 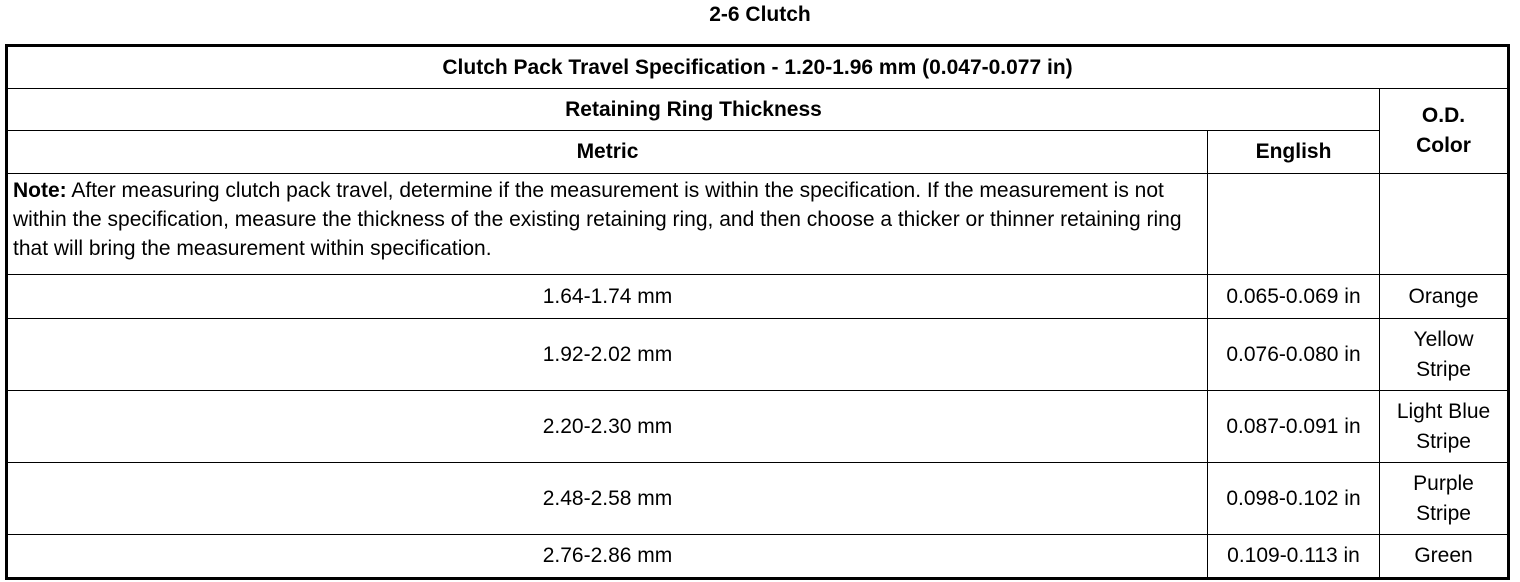 I want to click on color-line1: Orange, so click(x=1443, y=296).